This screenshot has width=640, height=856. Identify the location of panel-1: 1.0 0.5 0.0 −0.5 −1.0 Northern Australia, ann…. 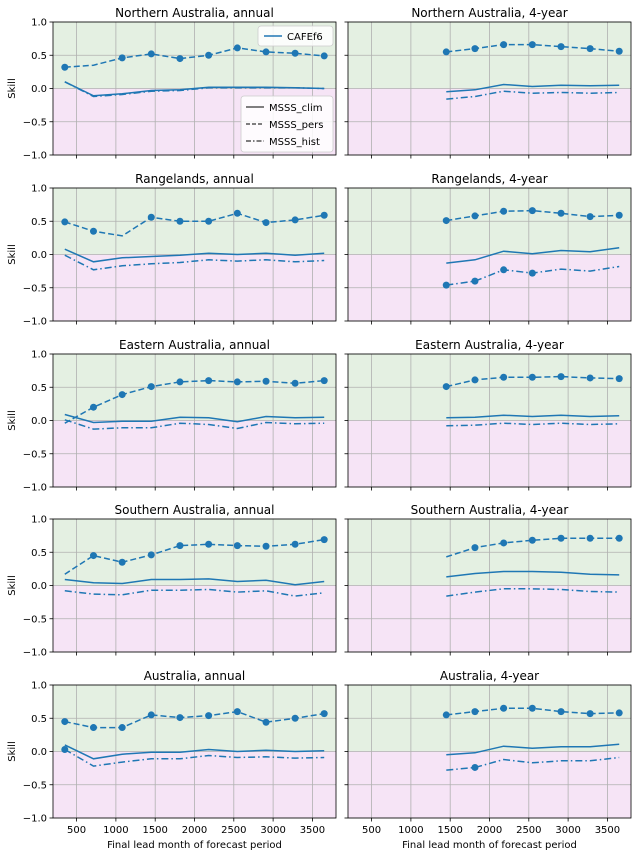
(172, 84).